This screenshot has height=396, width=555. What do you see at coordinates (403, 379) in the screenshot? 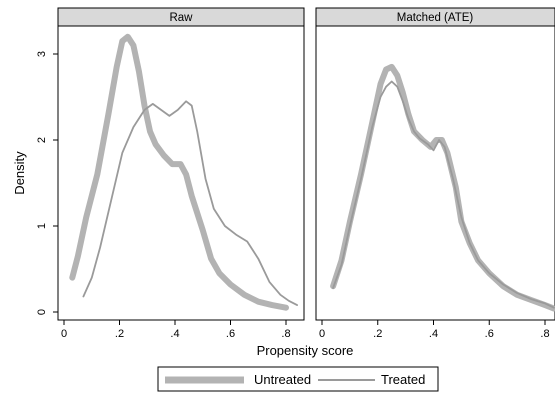
I see `legend-treated-label: Treated` at bounding box center [403, 379].